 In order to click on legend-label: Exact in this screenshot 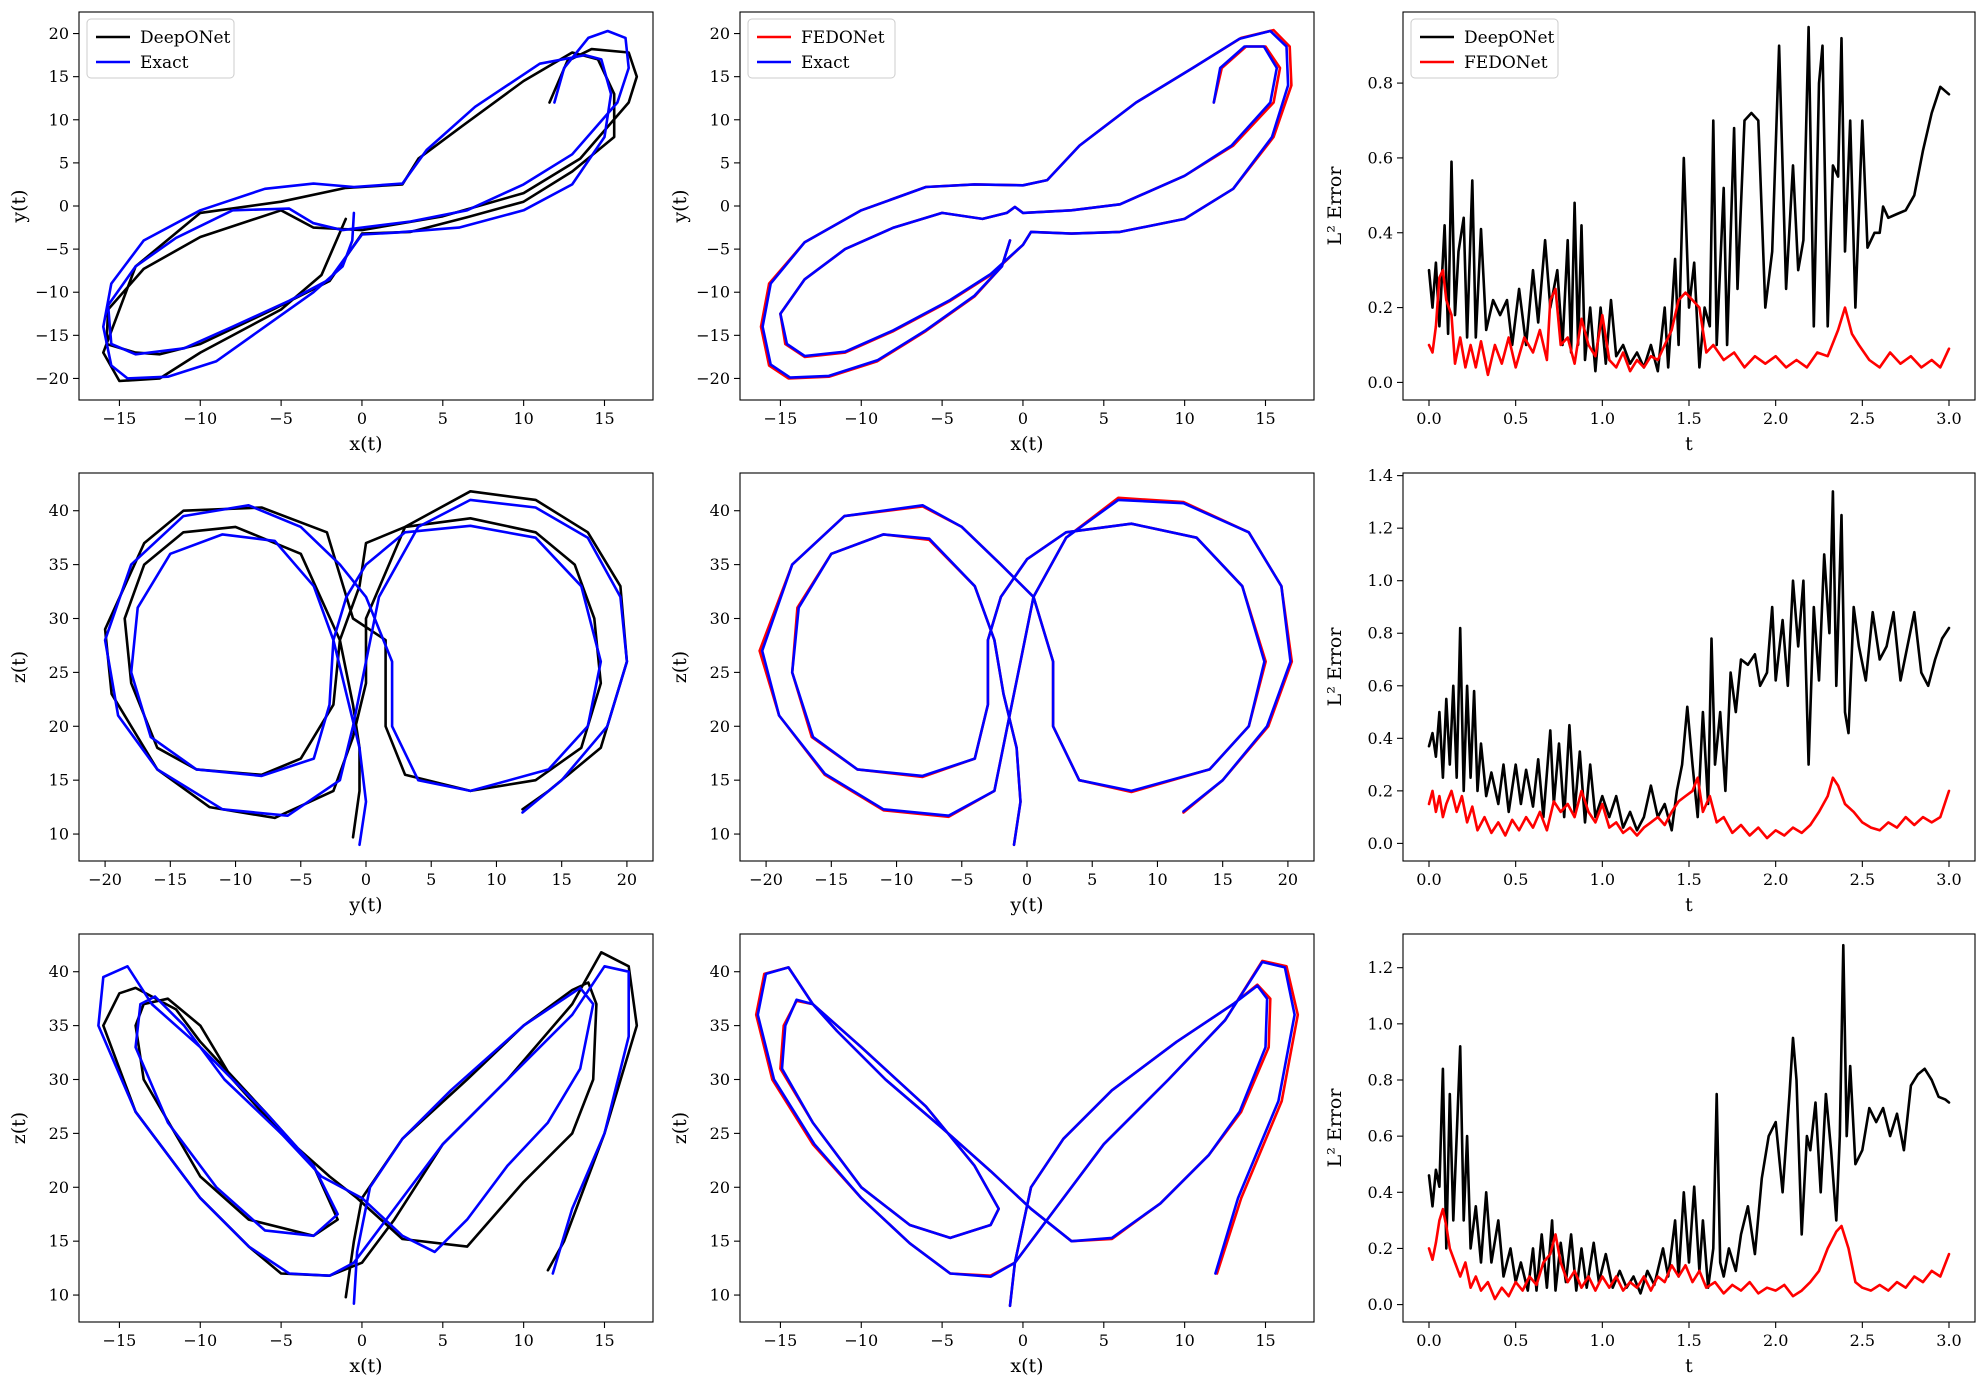, I will do `click(164, 63)`.